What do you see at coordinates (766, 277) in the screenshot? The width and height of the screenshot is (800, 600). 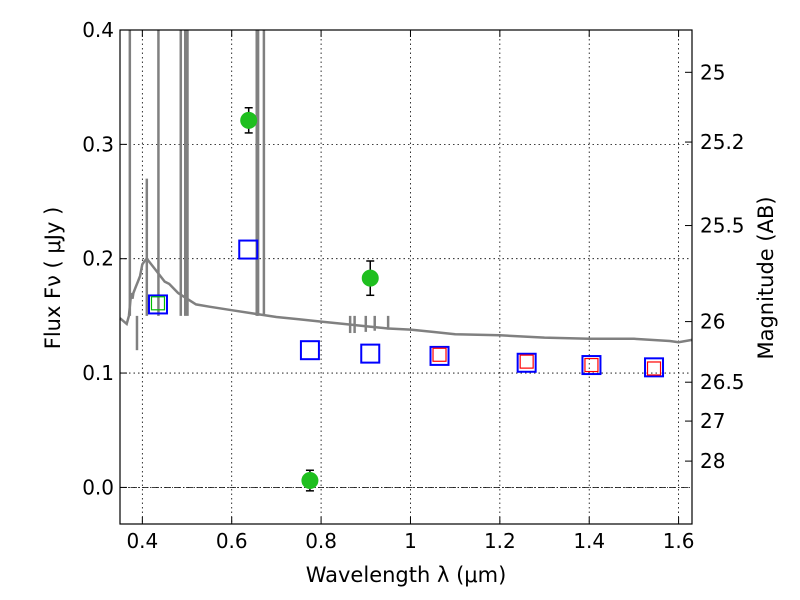 I see `y2-axis-label: Magnitude (AB)` at bounding box center [766, 277].